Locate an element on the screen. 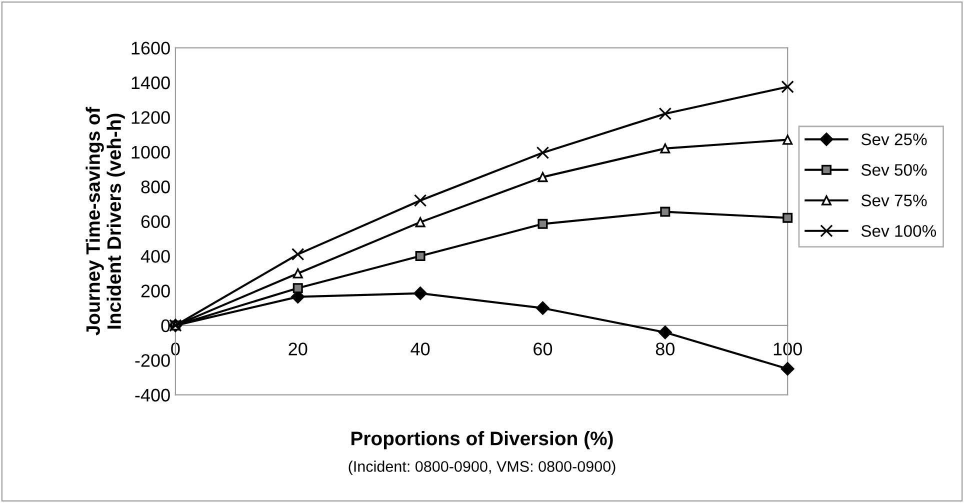 This screenshot has height=503, width=964. x-tick-label: 100 is located at coordinates (788, 349).